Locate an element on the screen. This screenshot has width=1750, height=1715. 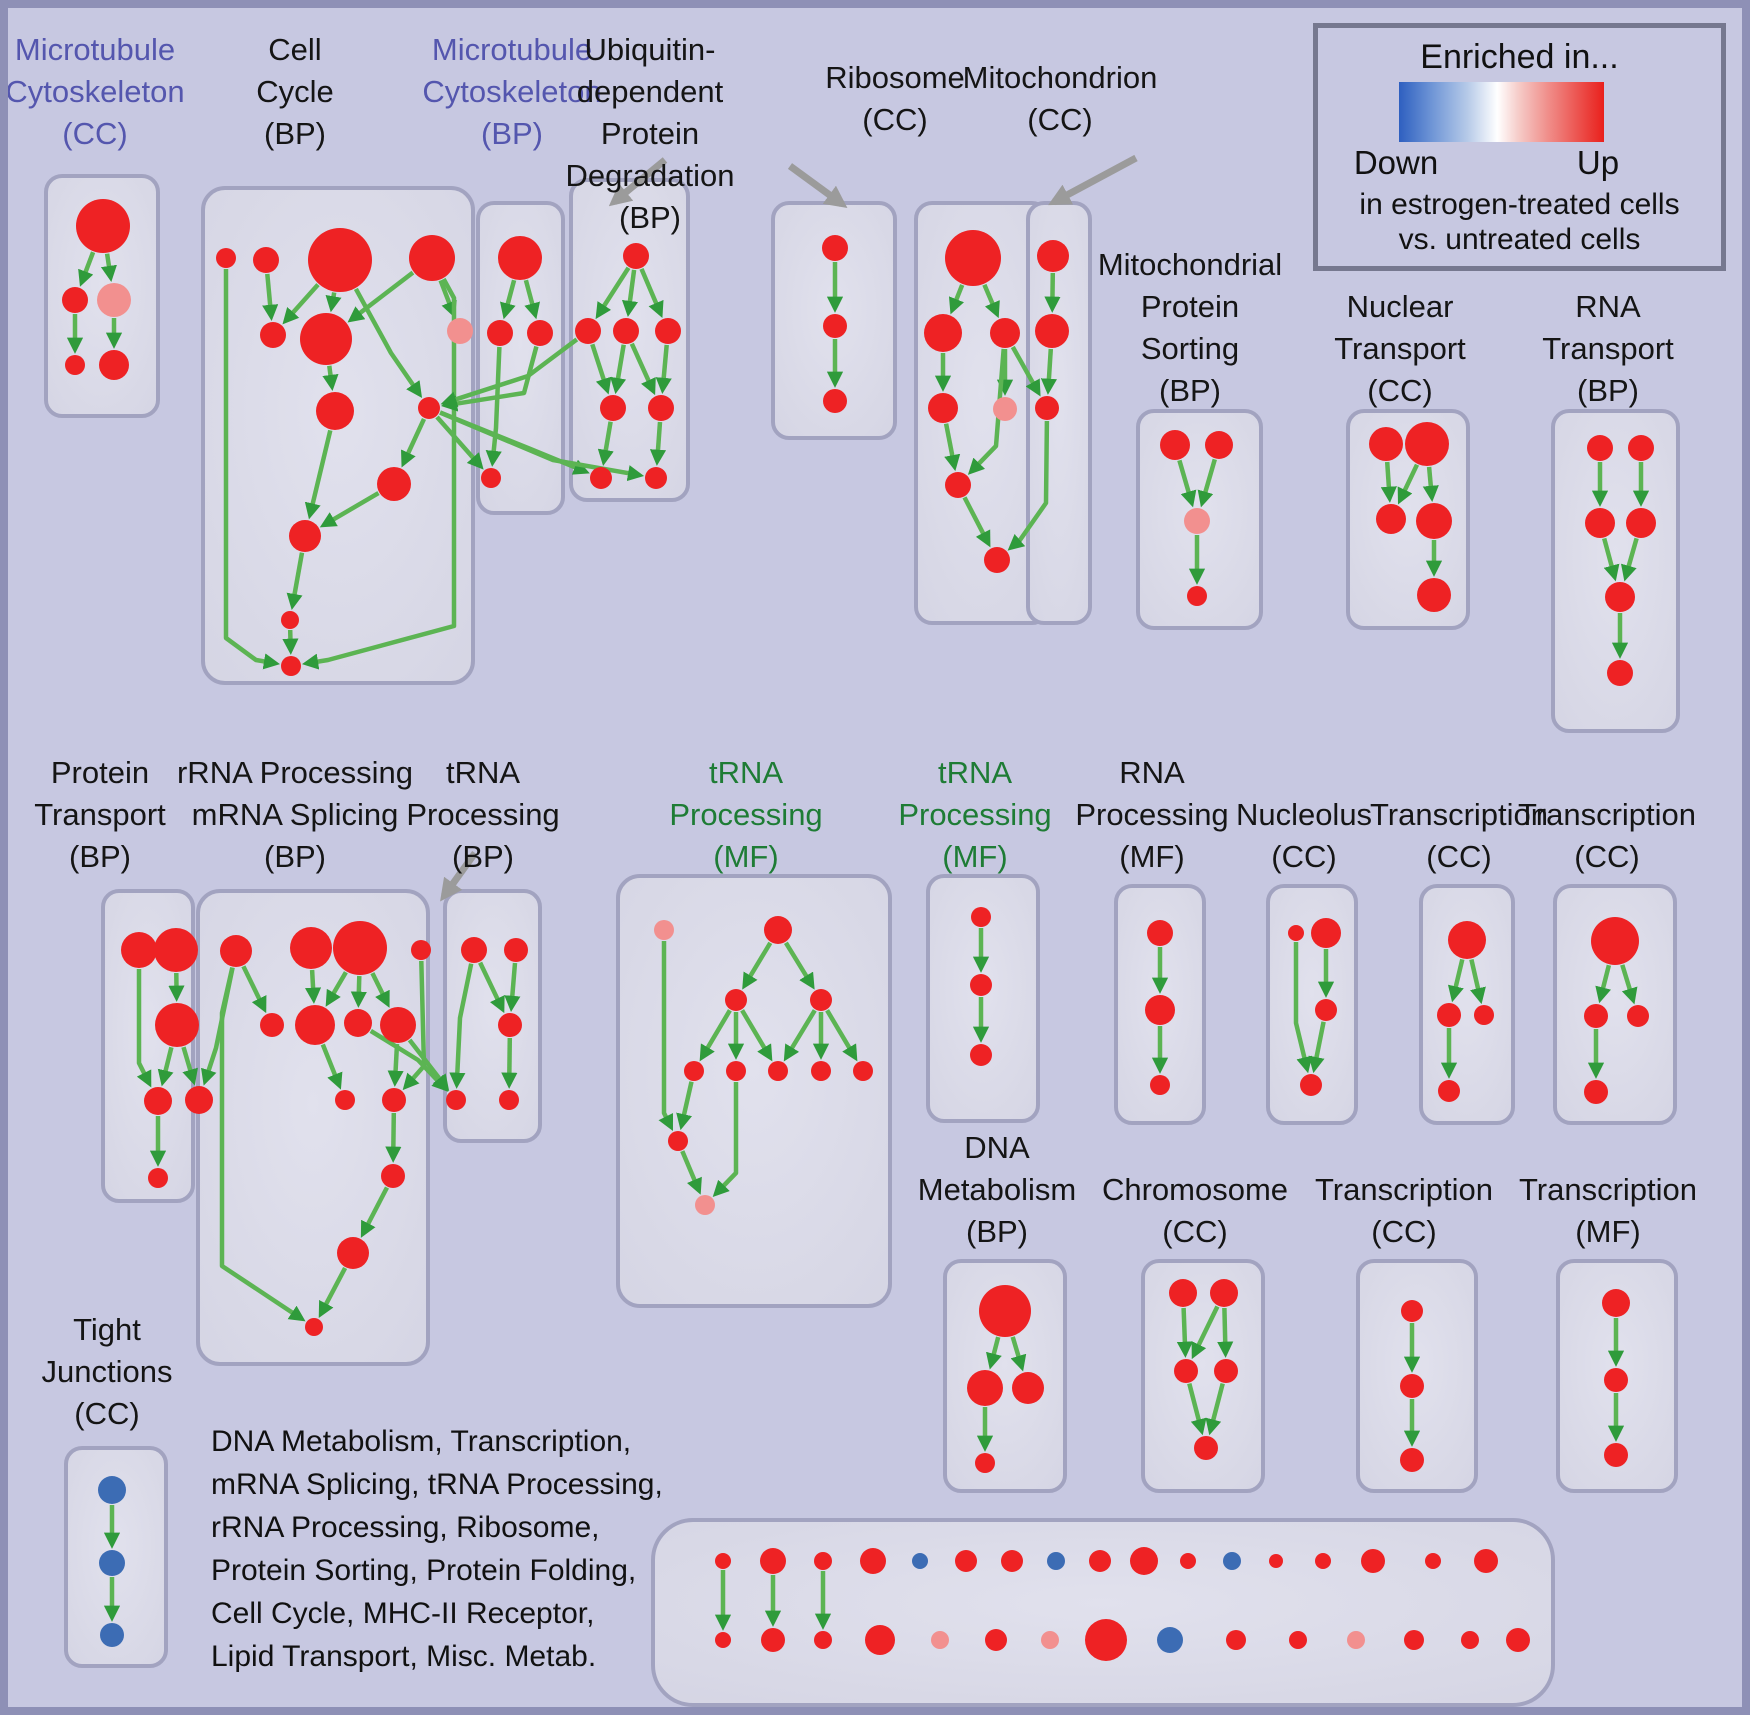
group-label-line: Junctions is located at coordinates (107, 1371).